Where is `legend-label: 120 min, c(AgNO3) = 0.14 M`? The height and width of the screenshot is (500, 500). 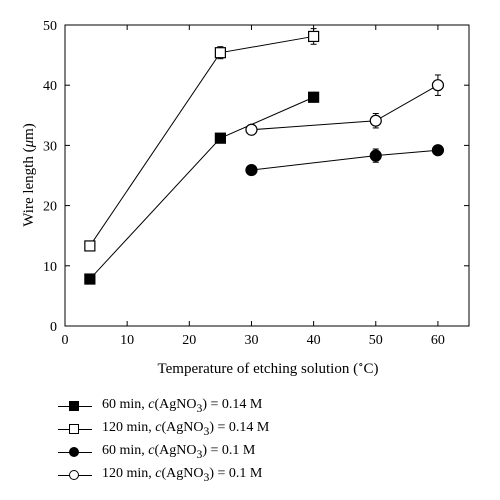 legend-label: 120 min, c(AgNO3) = 0.14 M is located at coordinates (186, 429).